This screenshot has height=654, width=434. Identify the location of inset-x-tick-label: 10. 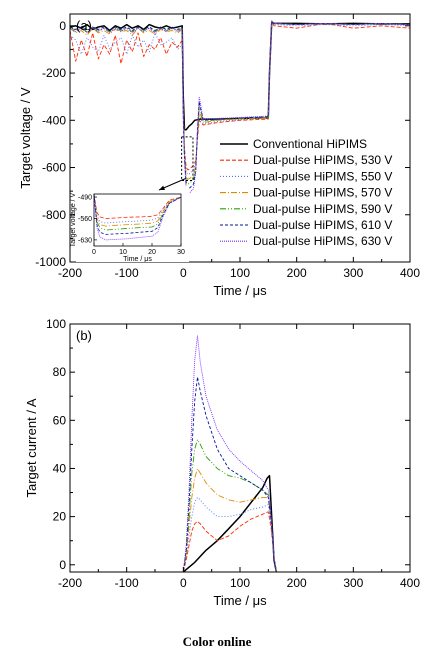
(123, 252).